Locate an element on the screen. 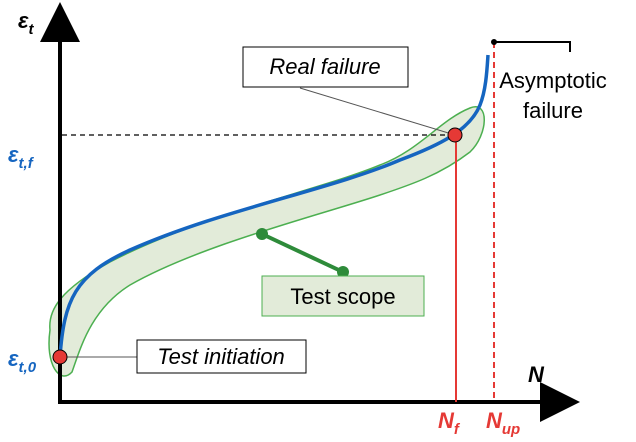 The width and height of the screenshot is (636, 442). subscript: t,f is located at coordinates (27, 163).